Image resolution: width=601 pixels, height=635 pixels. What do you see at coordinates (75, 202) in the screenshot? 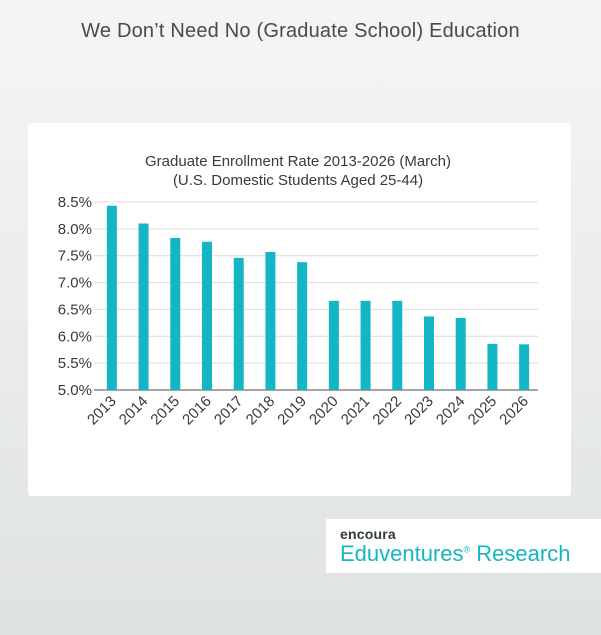
I see `y-tick-label: 8.5%` at bounding box center [75, 202].